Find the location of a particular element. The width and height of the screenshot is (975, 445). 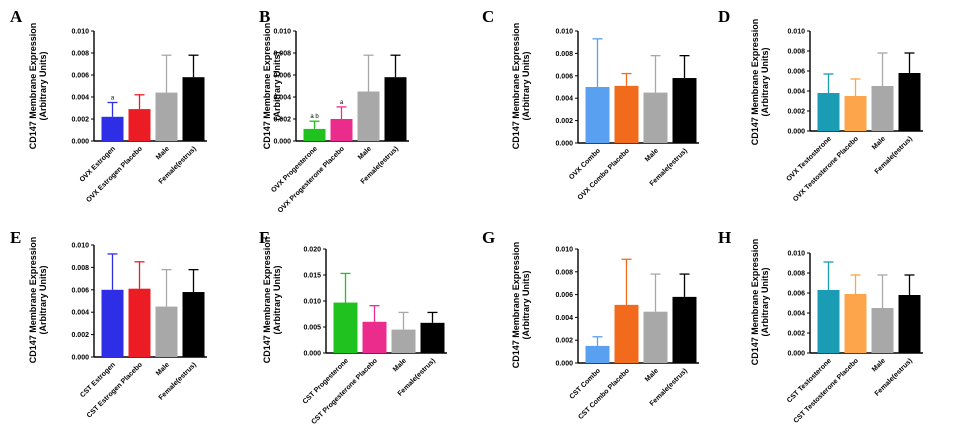

significance-label: a is located at coordinates (342, 103).